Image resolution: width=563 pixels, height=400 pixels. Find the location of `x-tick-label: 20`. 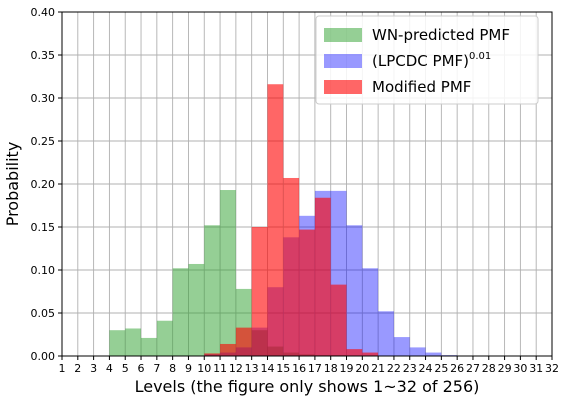

x-tick-label: 20 is located at coordinates (362, 368).